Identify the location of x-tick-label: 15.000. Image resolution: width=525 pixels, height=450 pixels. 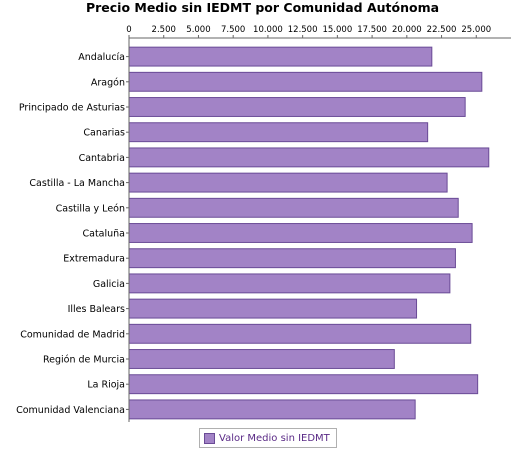
(337, 30).